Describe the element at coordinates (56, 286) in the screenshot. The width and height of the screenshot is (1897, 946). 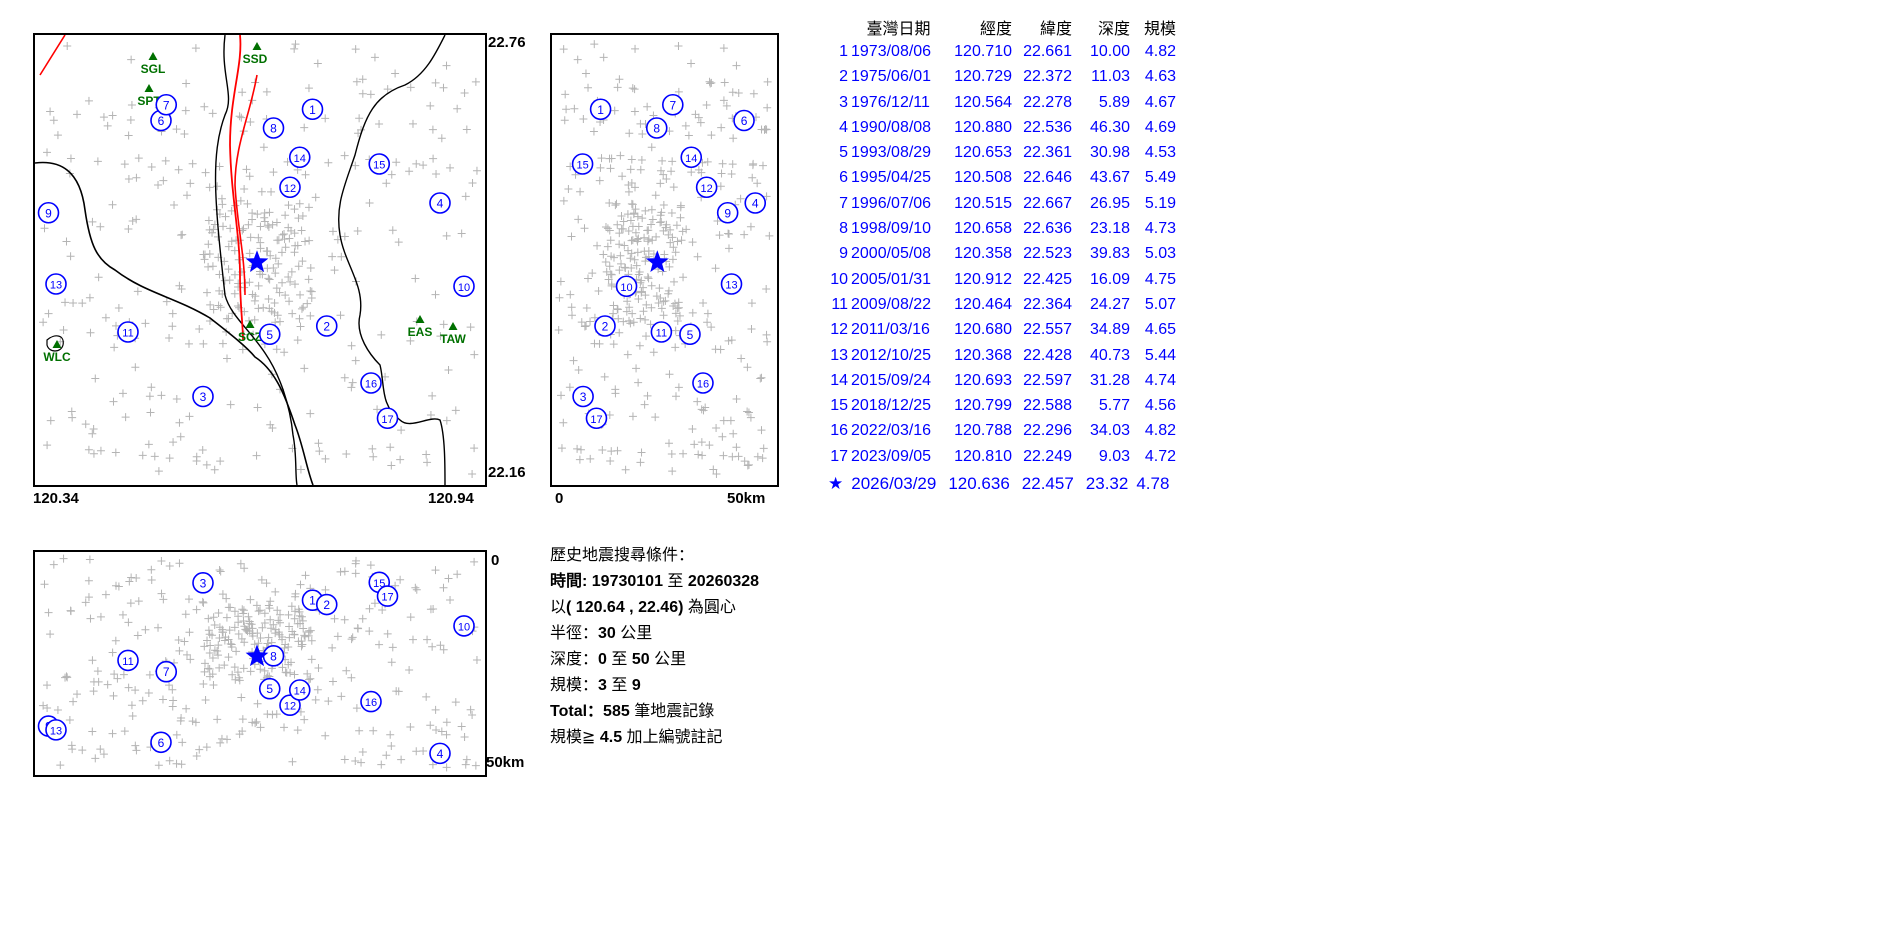
I see `event-number: 13` at that location.